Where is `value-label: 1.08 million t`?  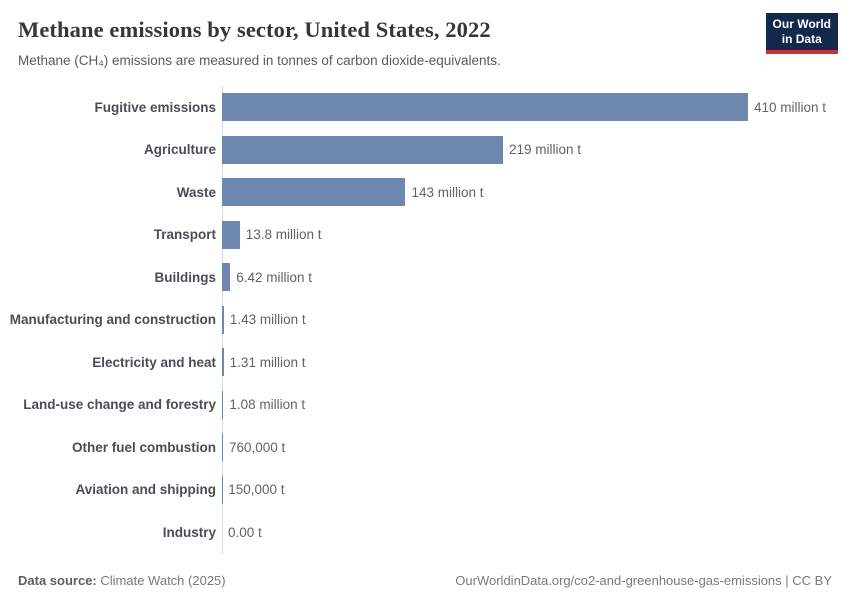 value-label: 1.08 million t is located at coordinates (267, 405).